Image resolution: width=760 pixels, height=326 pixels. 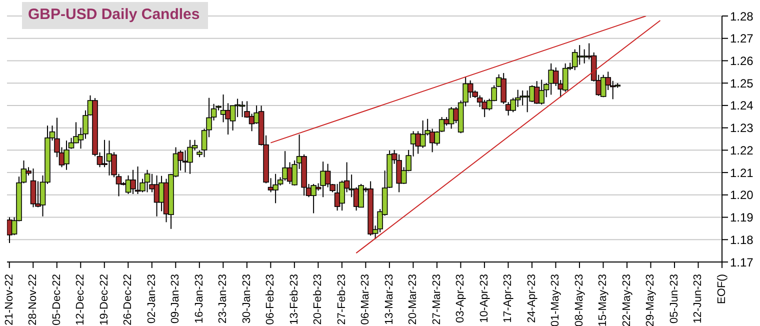 What do you see at coordinates (318, 299) in the screenshot?
I see `x-tick-label: 20-Feb-23` at bounding box center [318, 299].